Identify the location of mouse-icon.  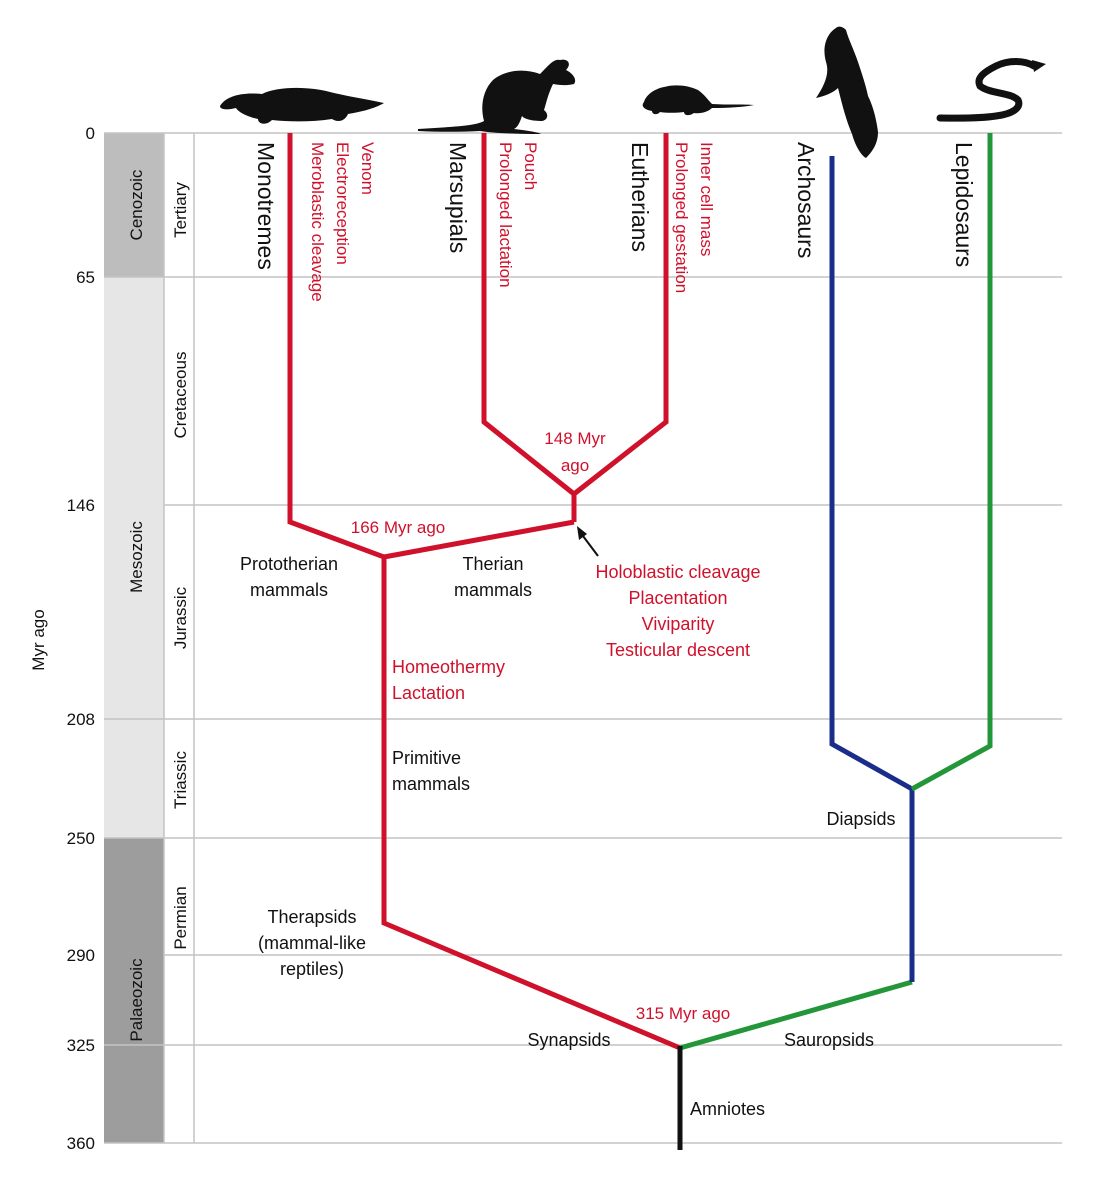
(698, 100).